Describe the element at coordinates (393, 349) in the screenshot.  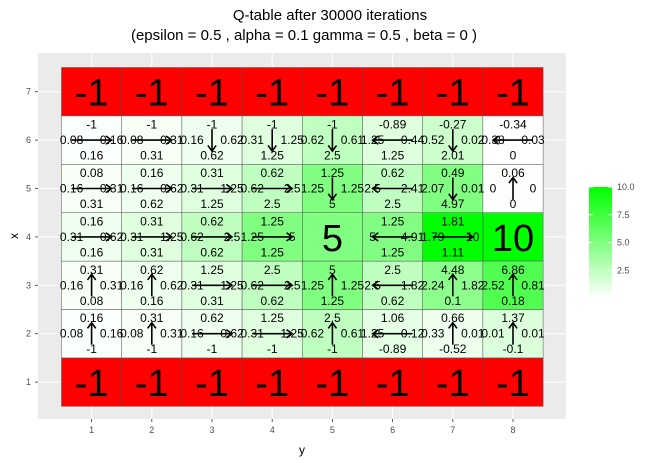
I see `q-value-down: -0.89` at that location.